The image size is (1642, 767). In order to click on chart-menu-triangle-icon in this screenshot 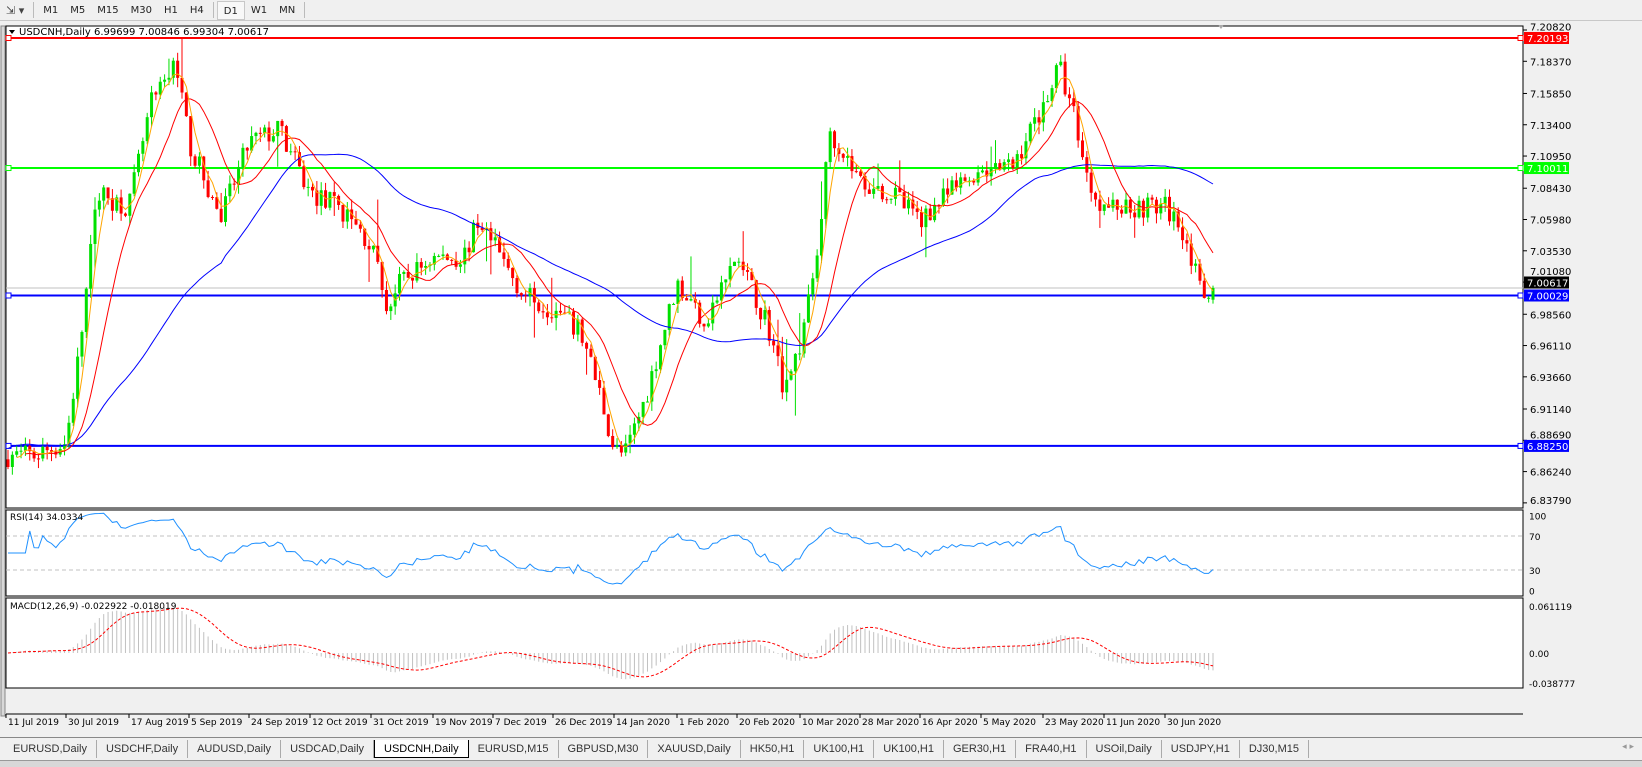, I will do `click(12, 32)`.